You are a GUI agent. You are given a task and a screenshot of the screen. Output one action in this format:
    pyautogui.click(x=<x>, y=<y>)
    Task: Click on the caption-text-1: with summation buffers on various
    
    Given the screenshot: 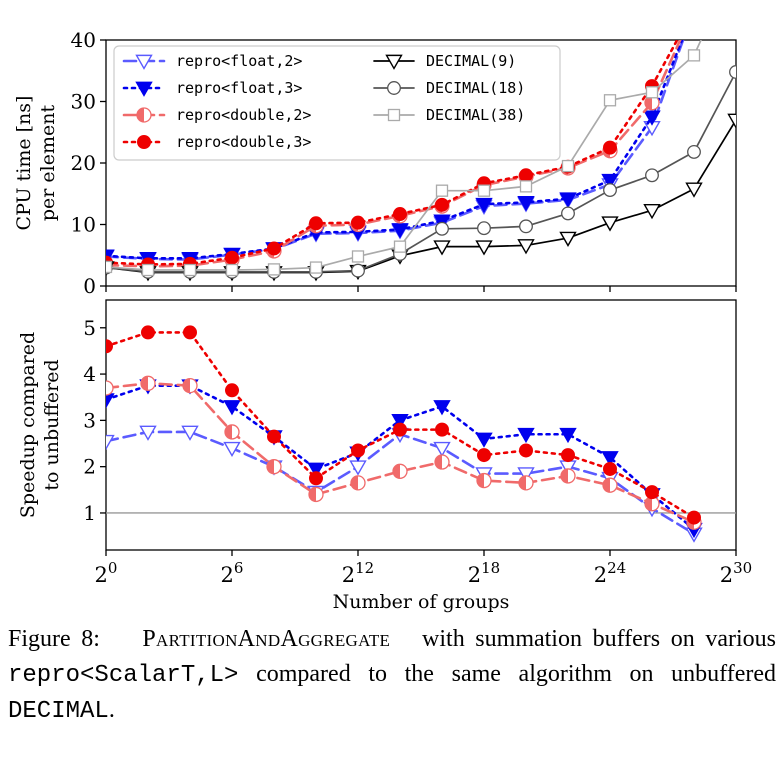 What is the action you would take?
    pyautogui.click(x=599, y=639)
    